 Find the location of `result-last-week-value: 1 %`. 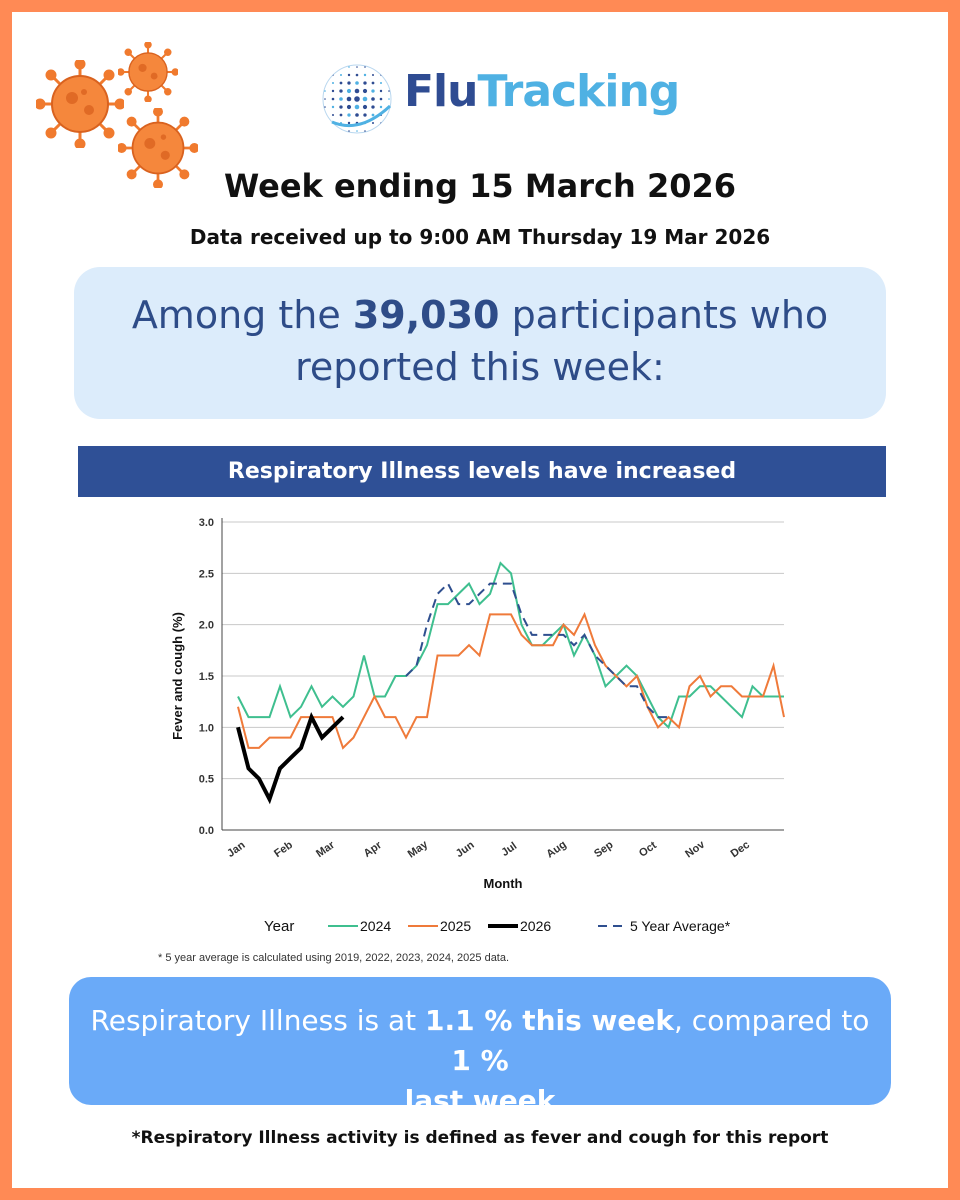

result-last-week-value: 1 % is located at coordinates (480, 1060).